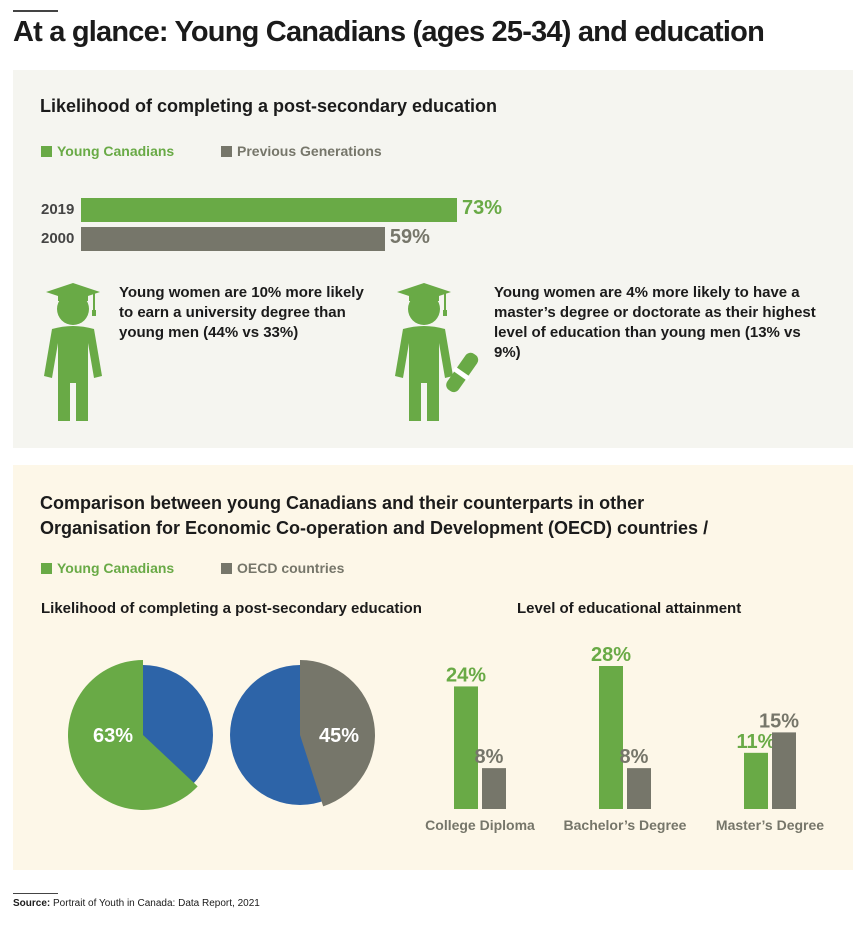  Describe the element at coordinates (58, 238) in the screenshot. I see `bar-year-label: 2000` at that location.